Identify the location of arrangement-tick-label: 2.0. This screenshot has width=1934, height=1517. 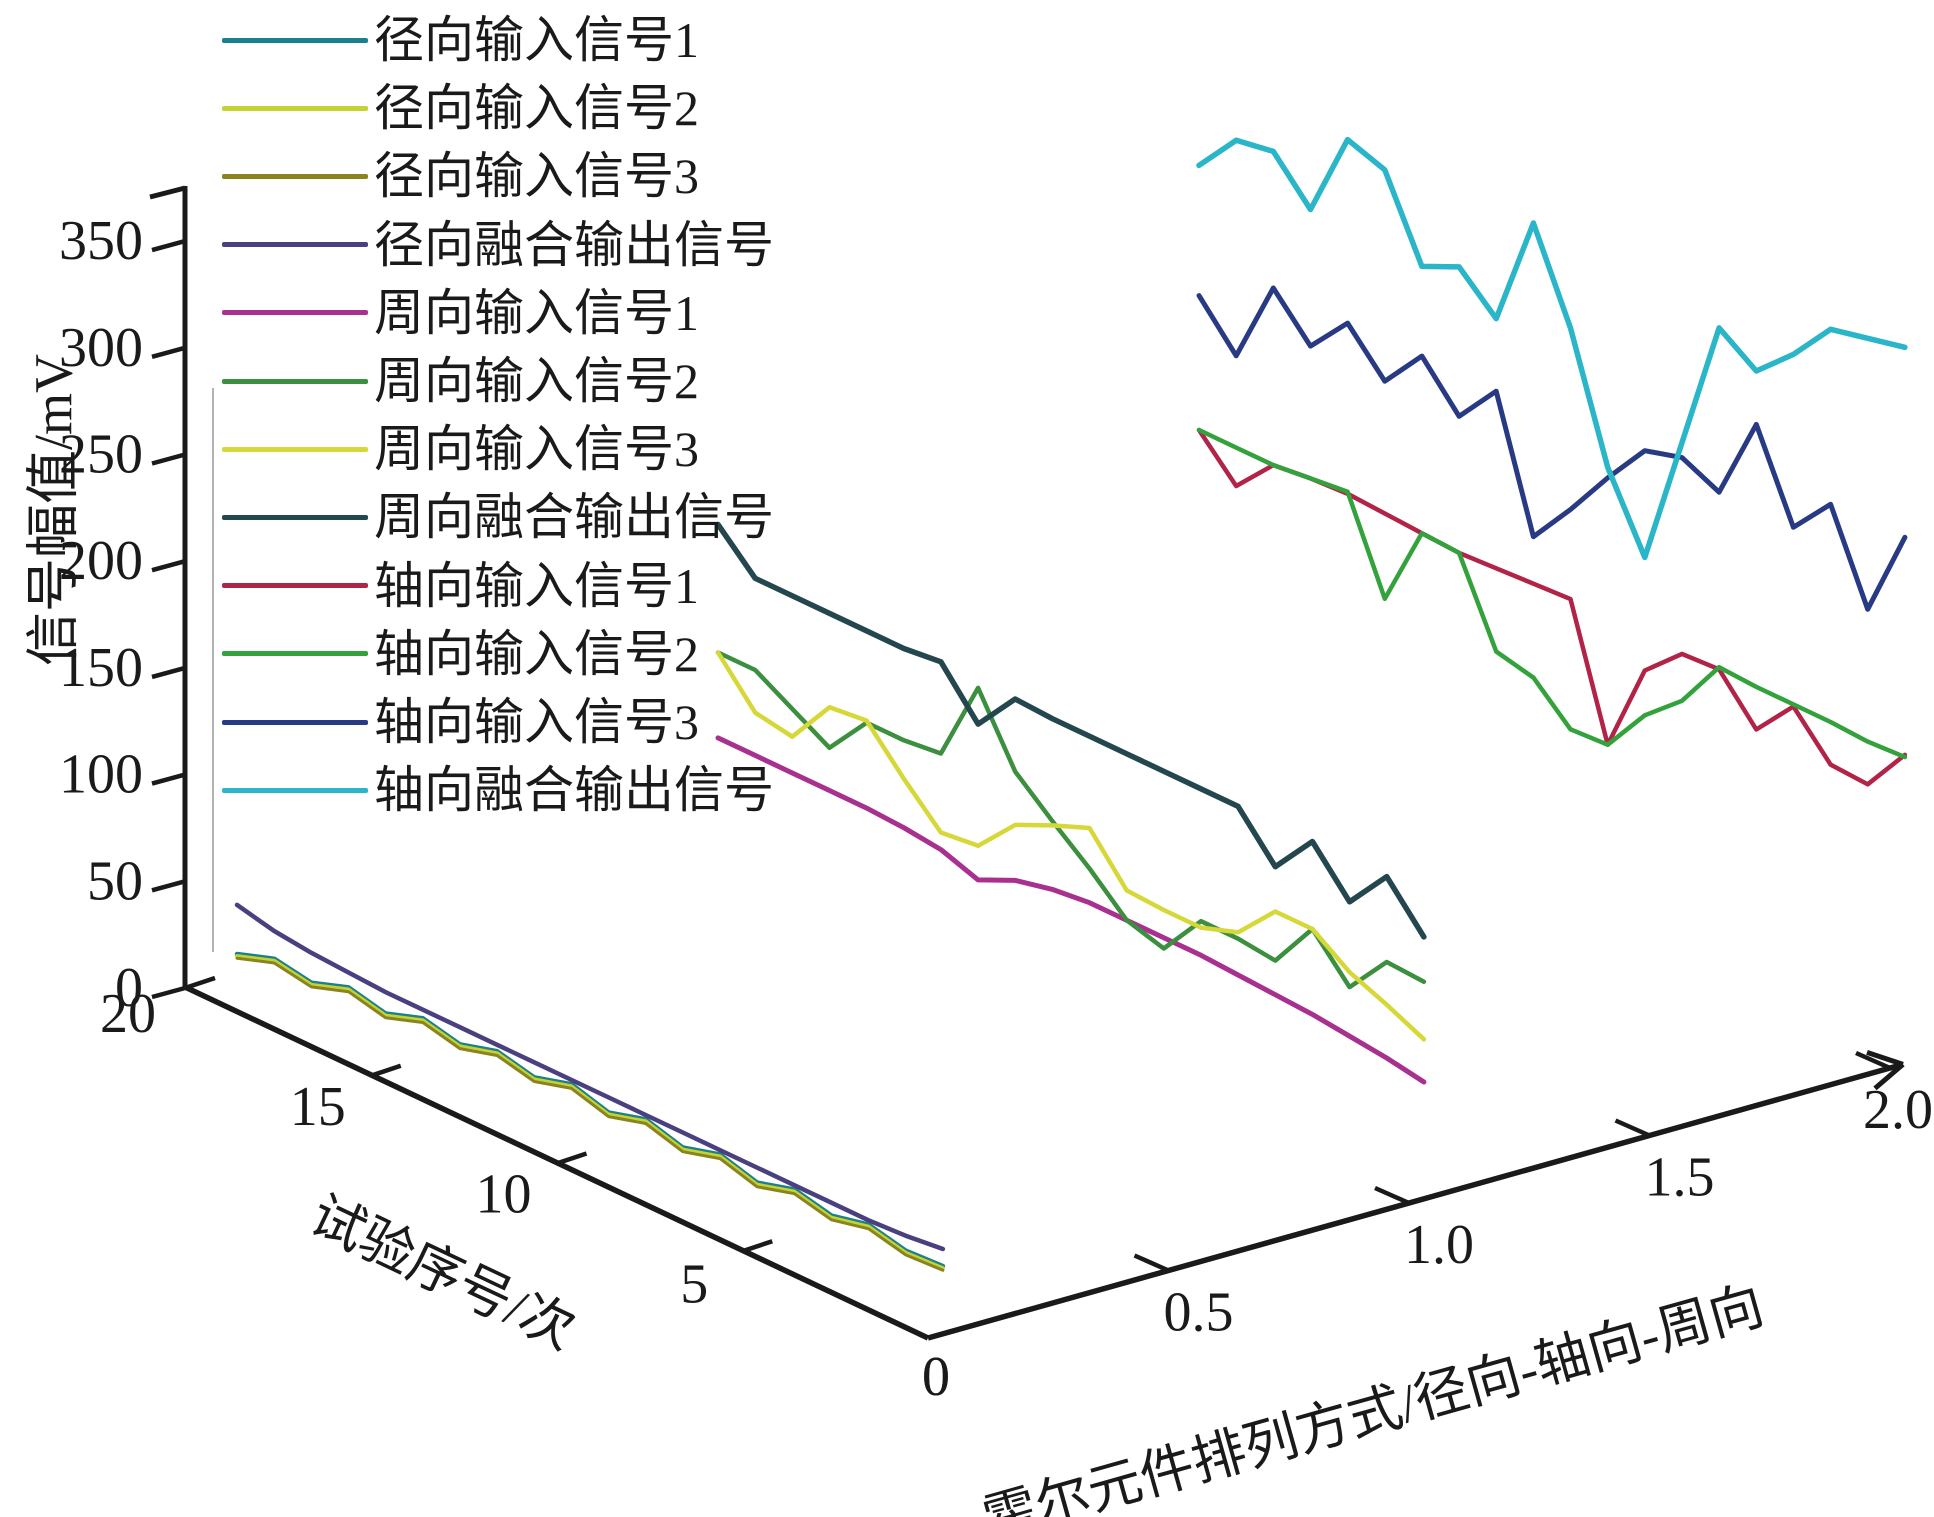
(1898, 1110).